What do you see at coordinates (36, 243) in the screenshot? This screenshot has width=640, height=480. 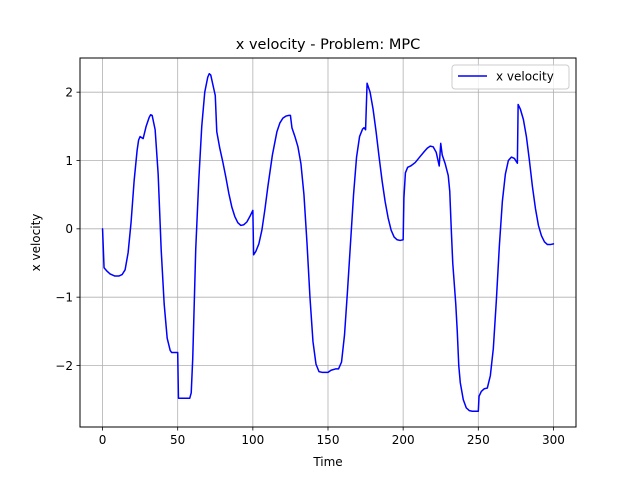 I see `y-axis-label: x velocity` at bounding box center [36, 243].